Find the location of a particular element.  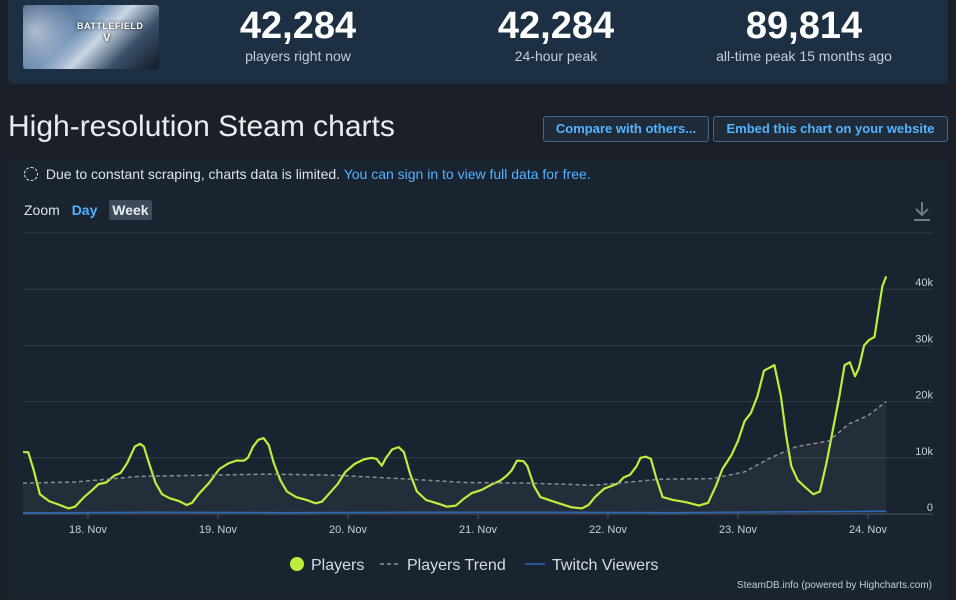

stat-value: 89,814 is located at coordinates (804, 26).